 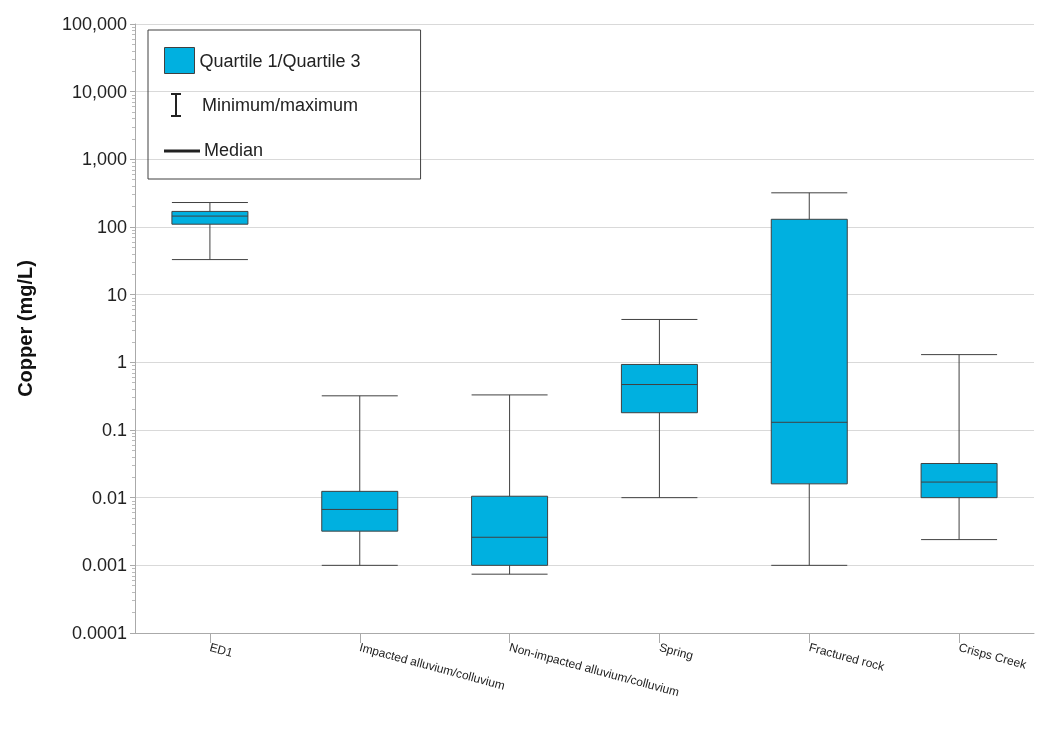 I want to click on y-tick-label: 1, so click(x=121, y=362).